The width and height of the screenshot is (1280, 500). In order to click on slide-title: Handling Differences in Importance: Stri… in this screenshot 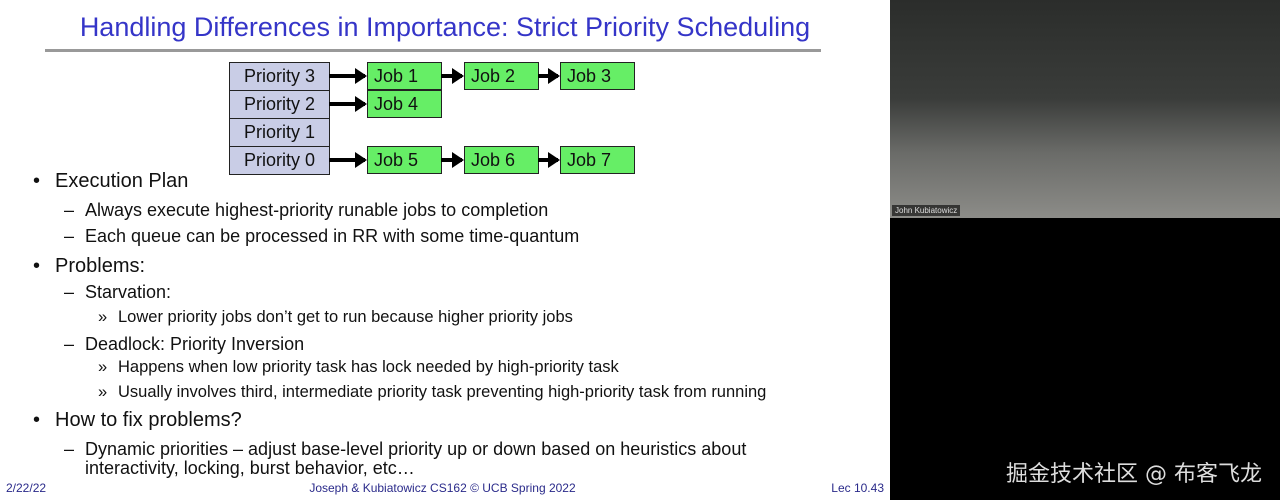, I will do `click(445, 27)`.